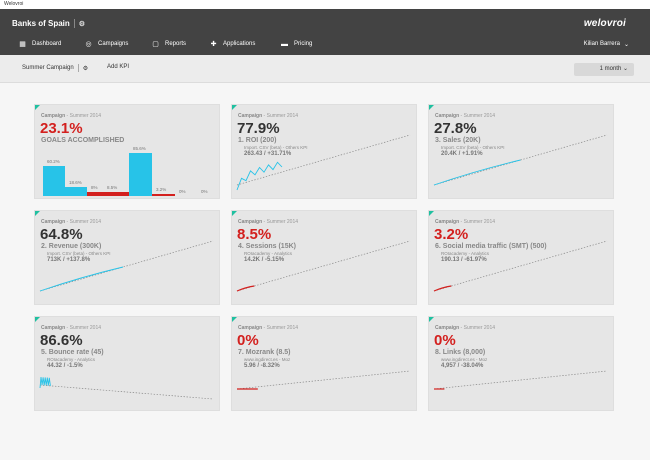 This screenshot has width=650, height=460. I want to click on divider, so click(74, 23).